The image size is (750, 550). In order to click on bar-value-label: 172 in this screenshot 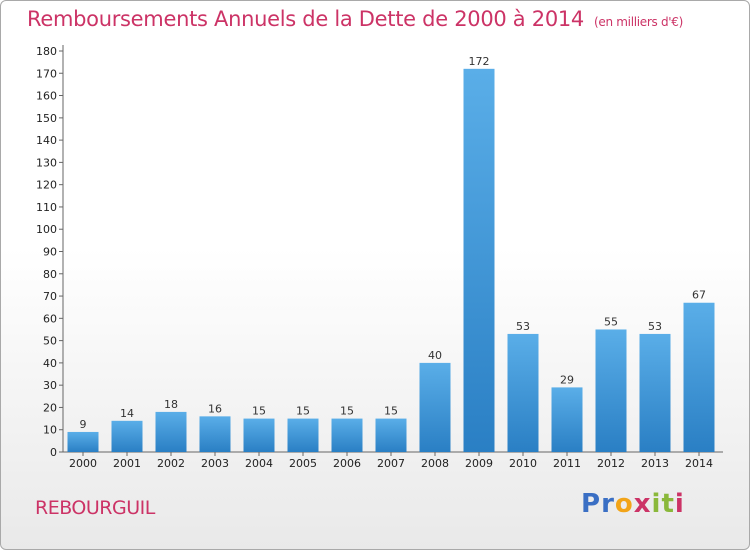, I will do `click(479, 61)`.